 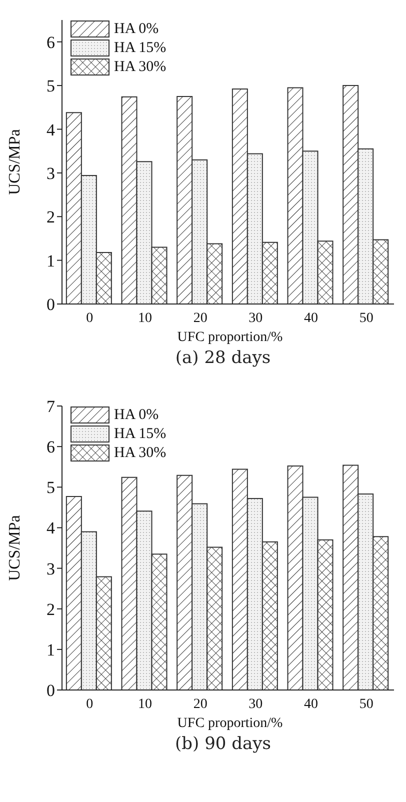 I want to click on text: (a) 28 days, so click(x=223, y=358).